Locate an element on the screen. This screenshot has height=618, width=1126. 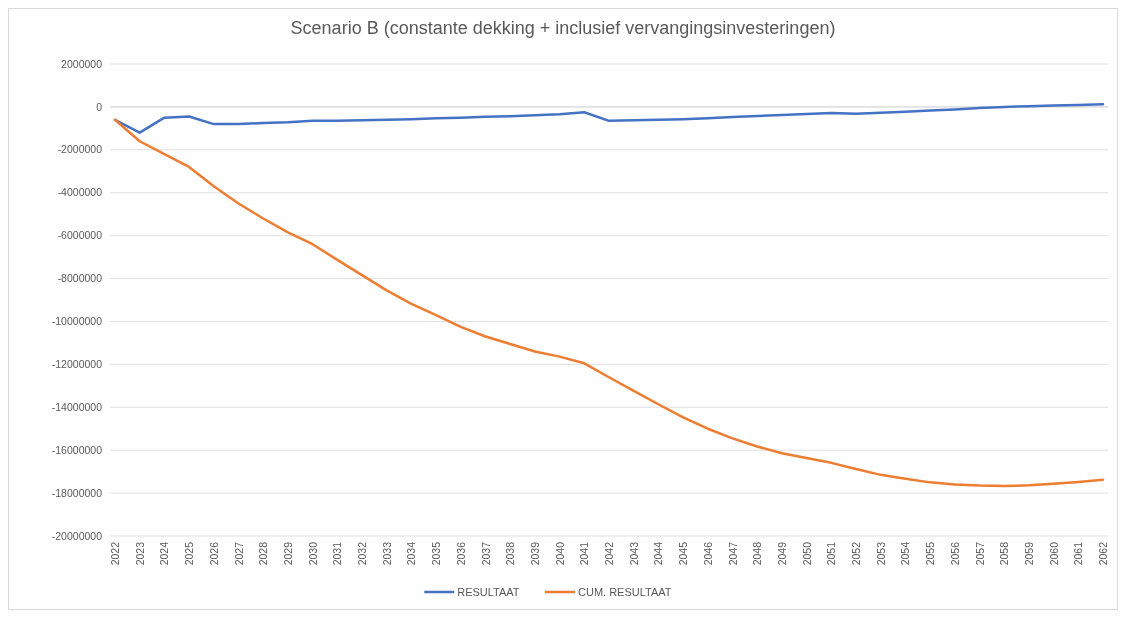
x-tick-label: 2034 is located at coordinates (411, 553).